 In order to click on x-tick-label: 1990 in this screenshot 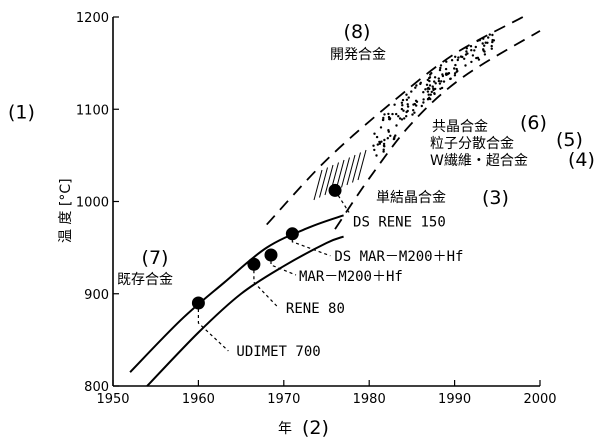, I will do `click(454, 399)`.